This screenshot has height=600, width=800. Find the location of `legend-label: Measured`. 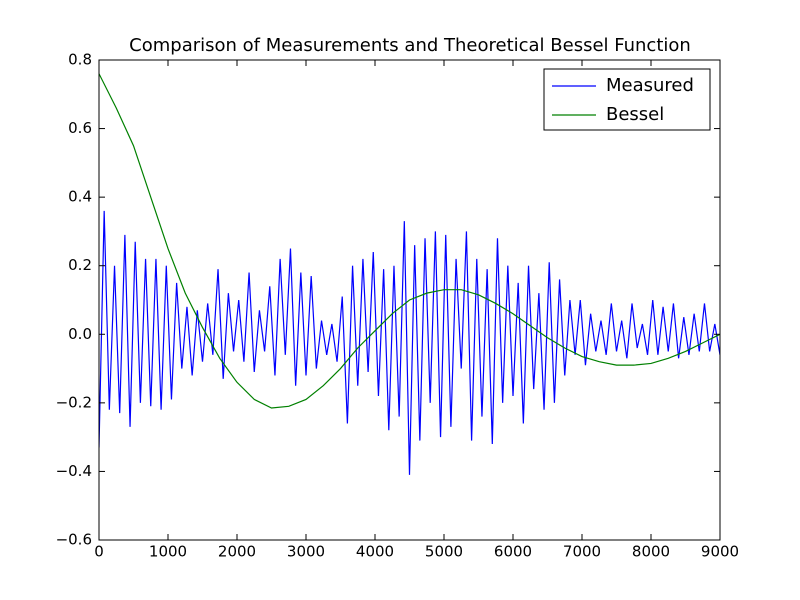

legend-label: Measured is located at coordinates (650, 85).